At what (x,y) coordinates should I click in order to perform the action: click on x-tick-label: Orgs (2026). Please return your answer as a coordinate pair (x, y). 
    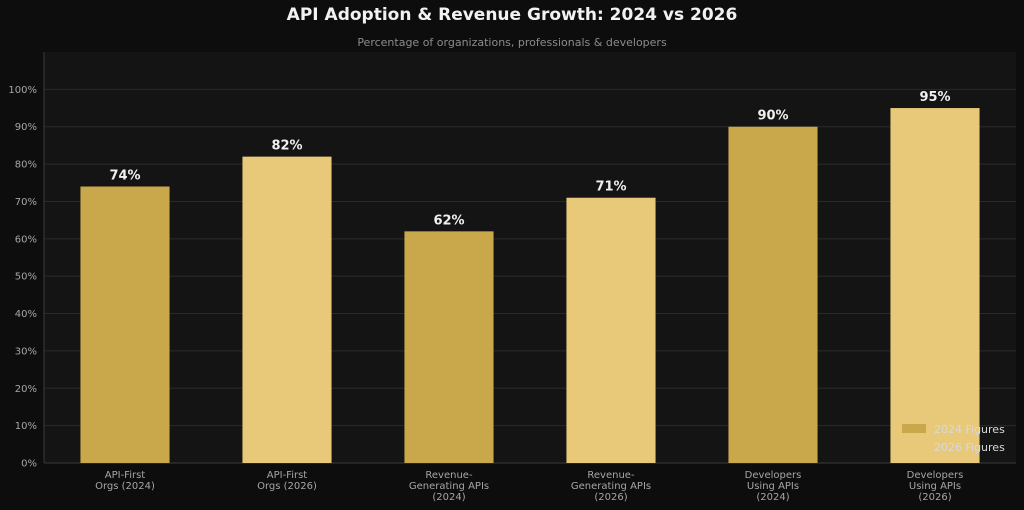
    Looking at the image, I should click on (287, 486).